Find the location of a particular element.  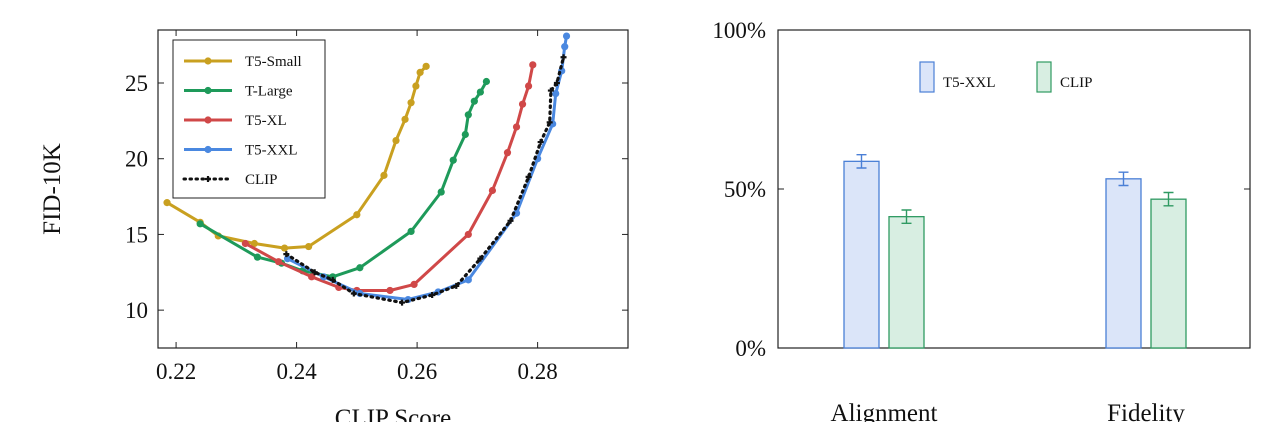

y-tick-label: 25 is located at coordinates (136, 83).